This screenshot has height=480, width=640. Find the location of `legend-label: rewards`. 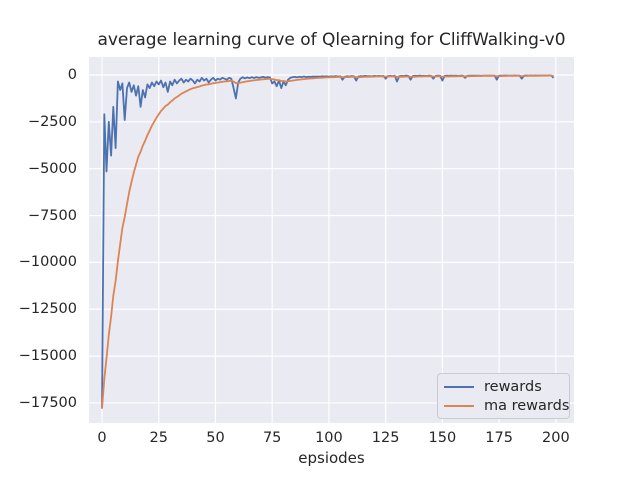

legend-label: rewards is located at coordinates (513, 386).